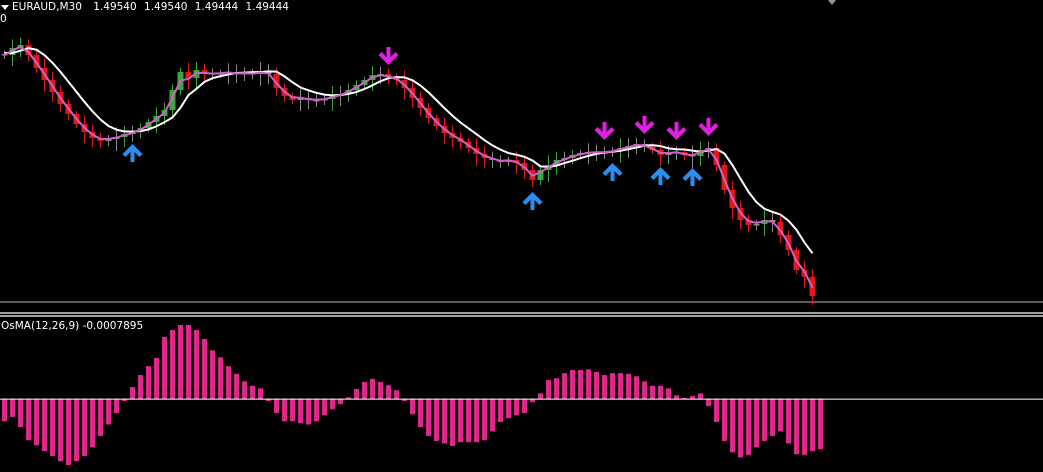 Image resolution: width=1043 pixels, height=472 pixels. Describe the element at coordinates (216, 7) in the screenshot. I see `low-price: 1.49444` at that location.